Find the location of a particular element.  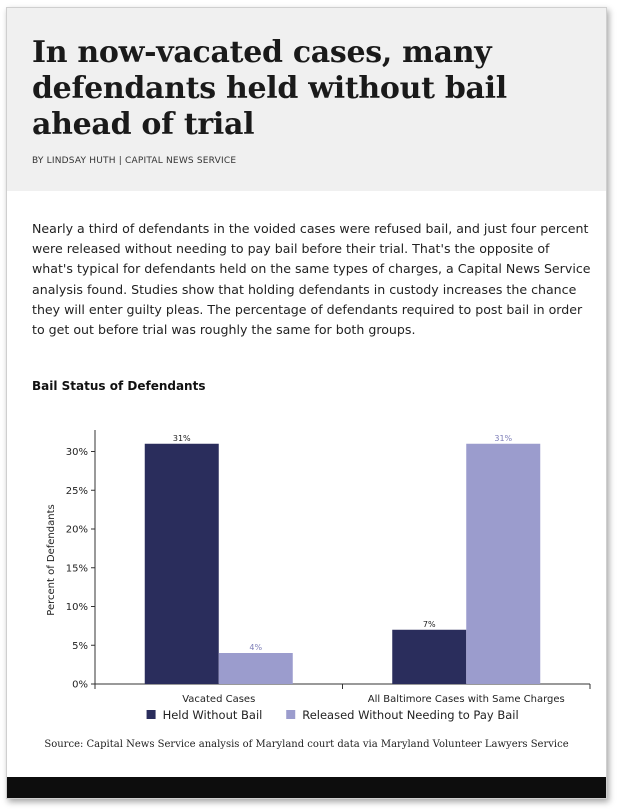

y-tick-label: 10% is located at coordinates (77, 607).